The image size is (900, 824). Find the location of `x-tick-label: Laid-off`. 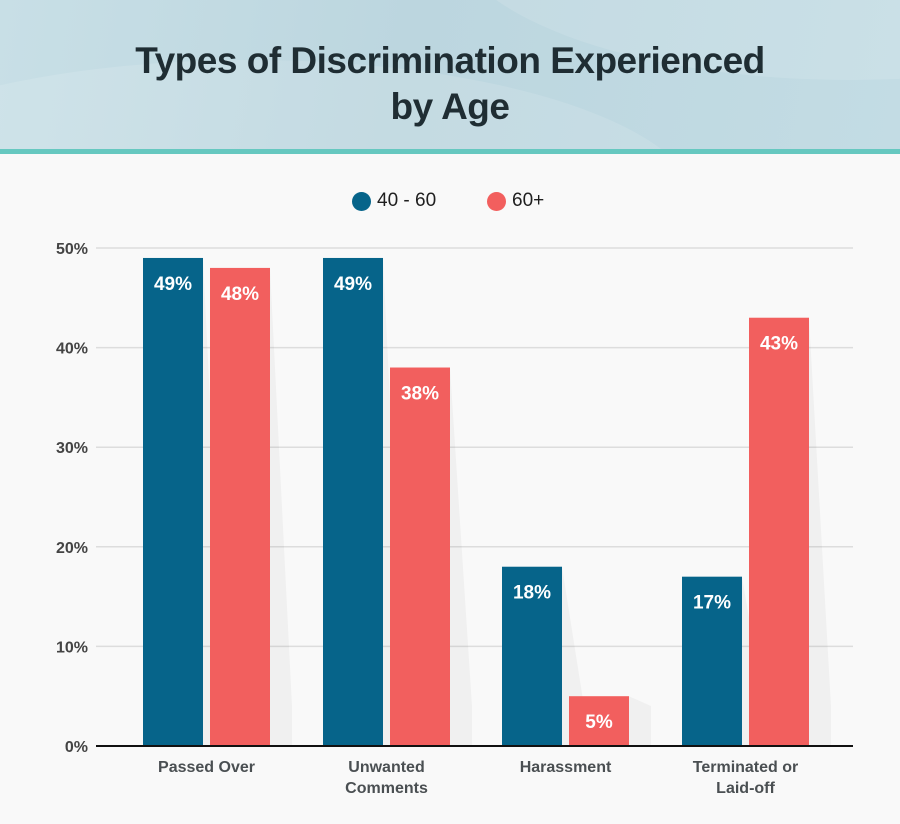

x-tick-label: Laid-off is located at coordinates (745, 788).